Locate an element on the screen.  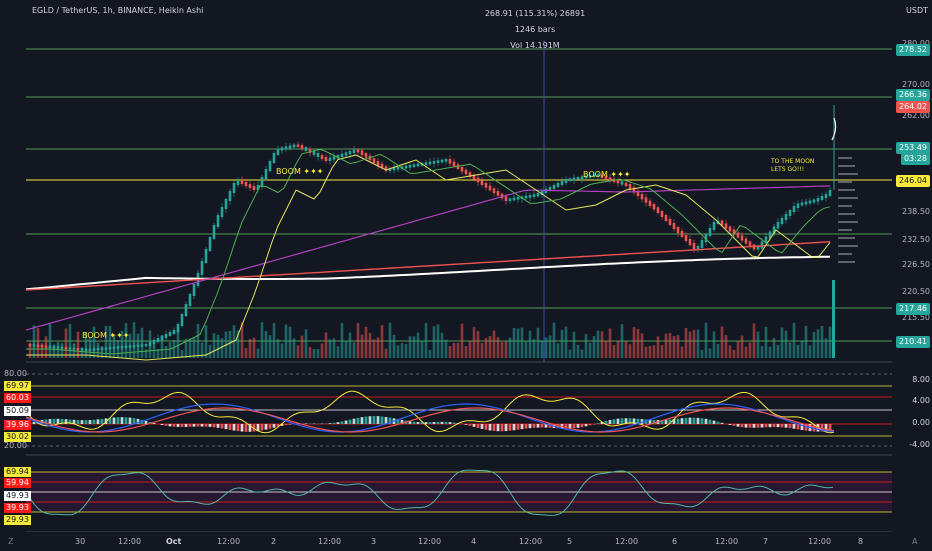
osc1-tick: 0.00 is located at coordinates (921, 423).